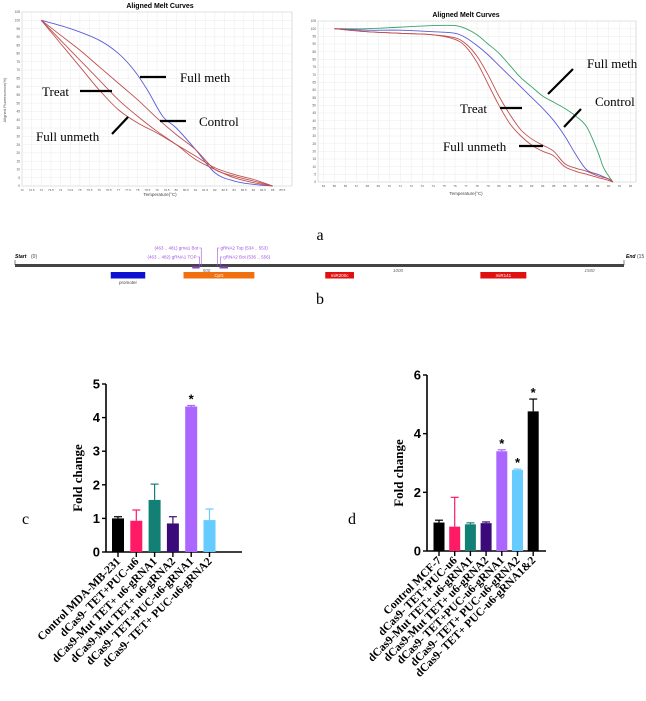  Describe the element at coordinates (177, 190) in the screenshot. I see `x-tick-label: 80` at that location.